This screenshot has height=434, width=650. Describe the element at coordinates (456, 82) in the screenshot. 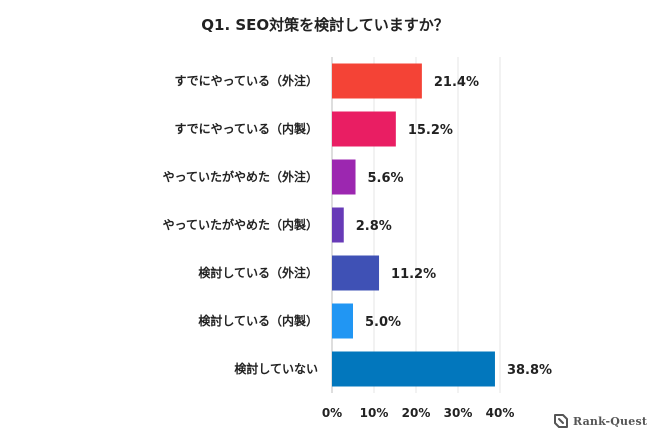

I see `value-label: 21.4%` at that location.